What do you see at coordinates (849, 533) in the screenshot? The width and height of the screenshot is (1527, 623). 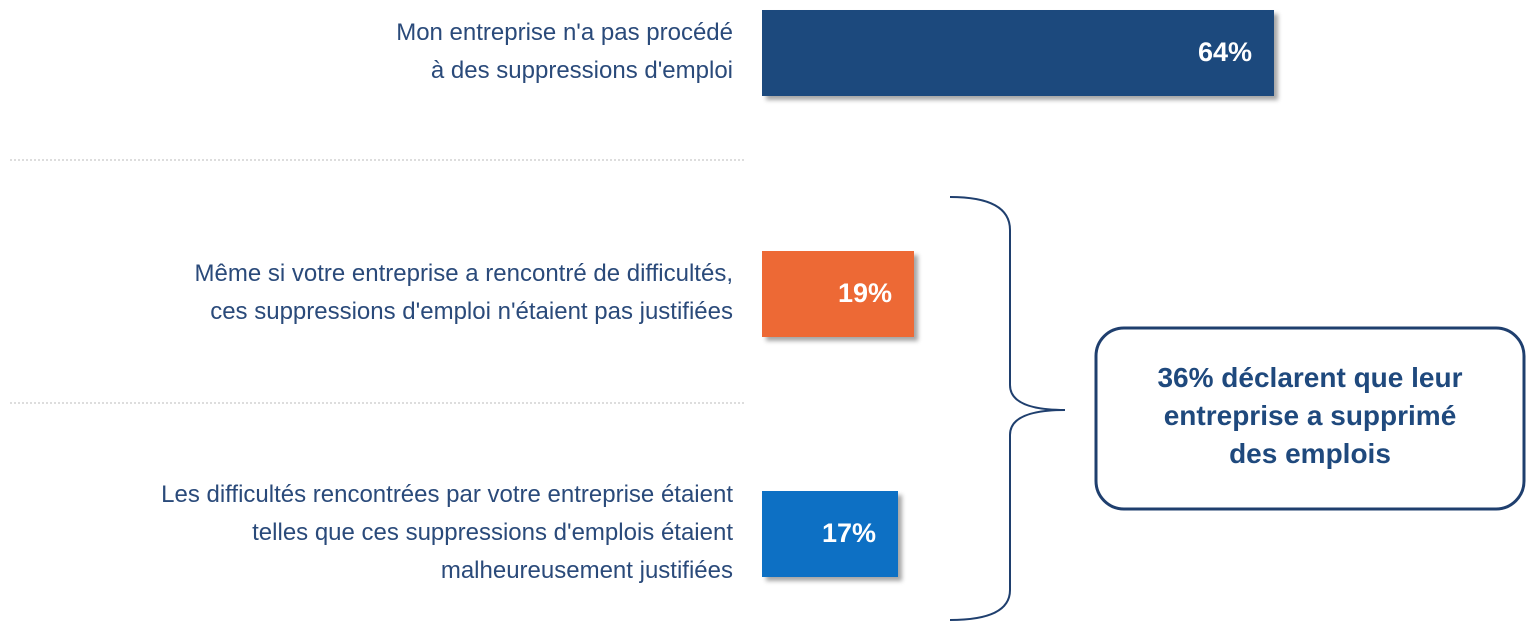 I see `value-label: 17%` at bounding box center [849, 533].